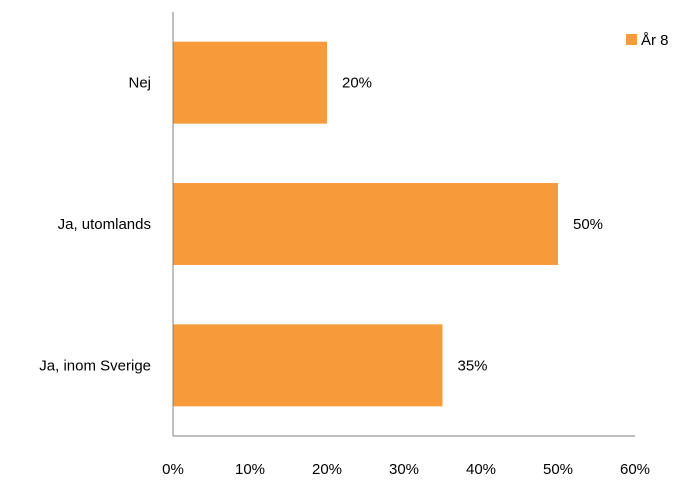 The width and height of the screenshot is (680, 482). What do you see at coordinates (357, 83) in the screenshot?
I see `data-label: 20%` at bounding box center [357, 83].